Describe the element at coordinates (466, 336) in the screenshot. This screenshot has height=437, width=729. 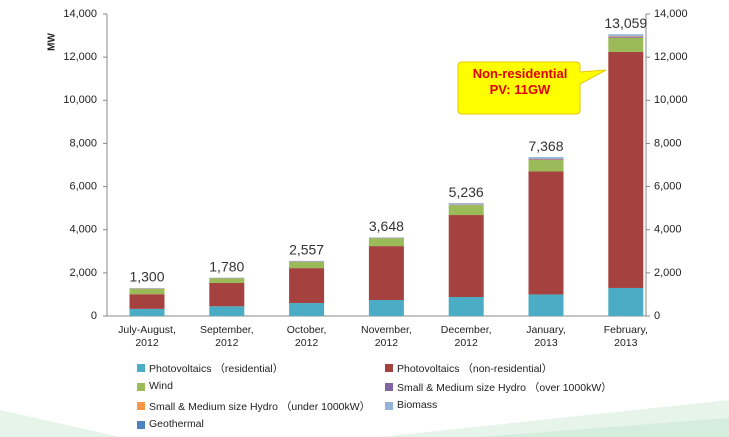
I see `x-tick-label: December, 2012` at that location.